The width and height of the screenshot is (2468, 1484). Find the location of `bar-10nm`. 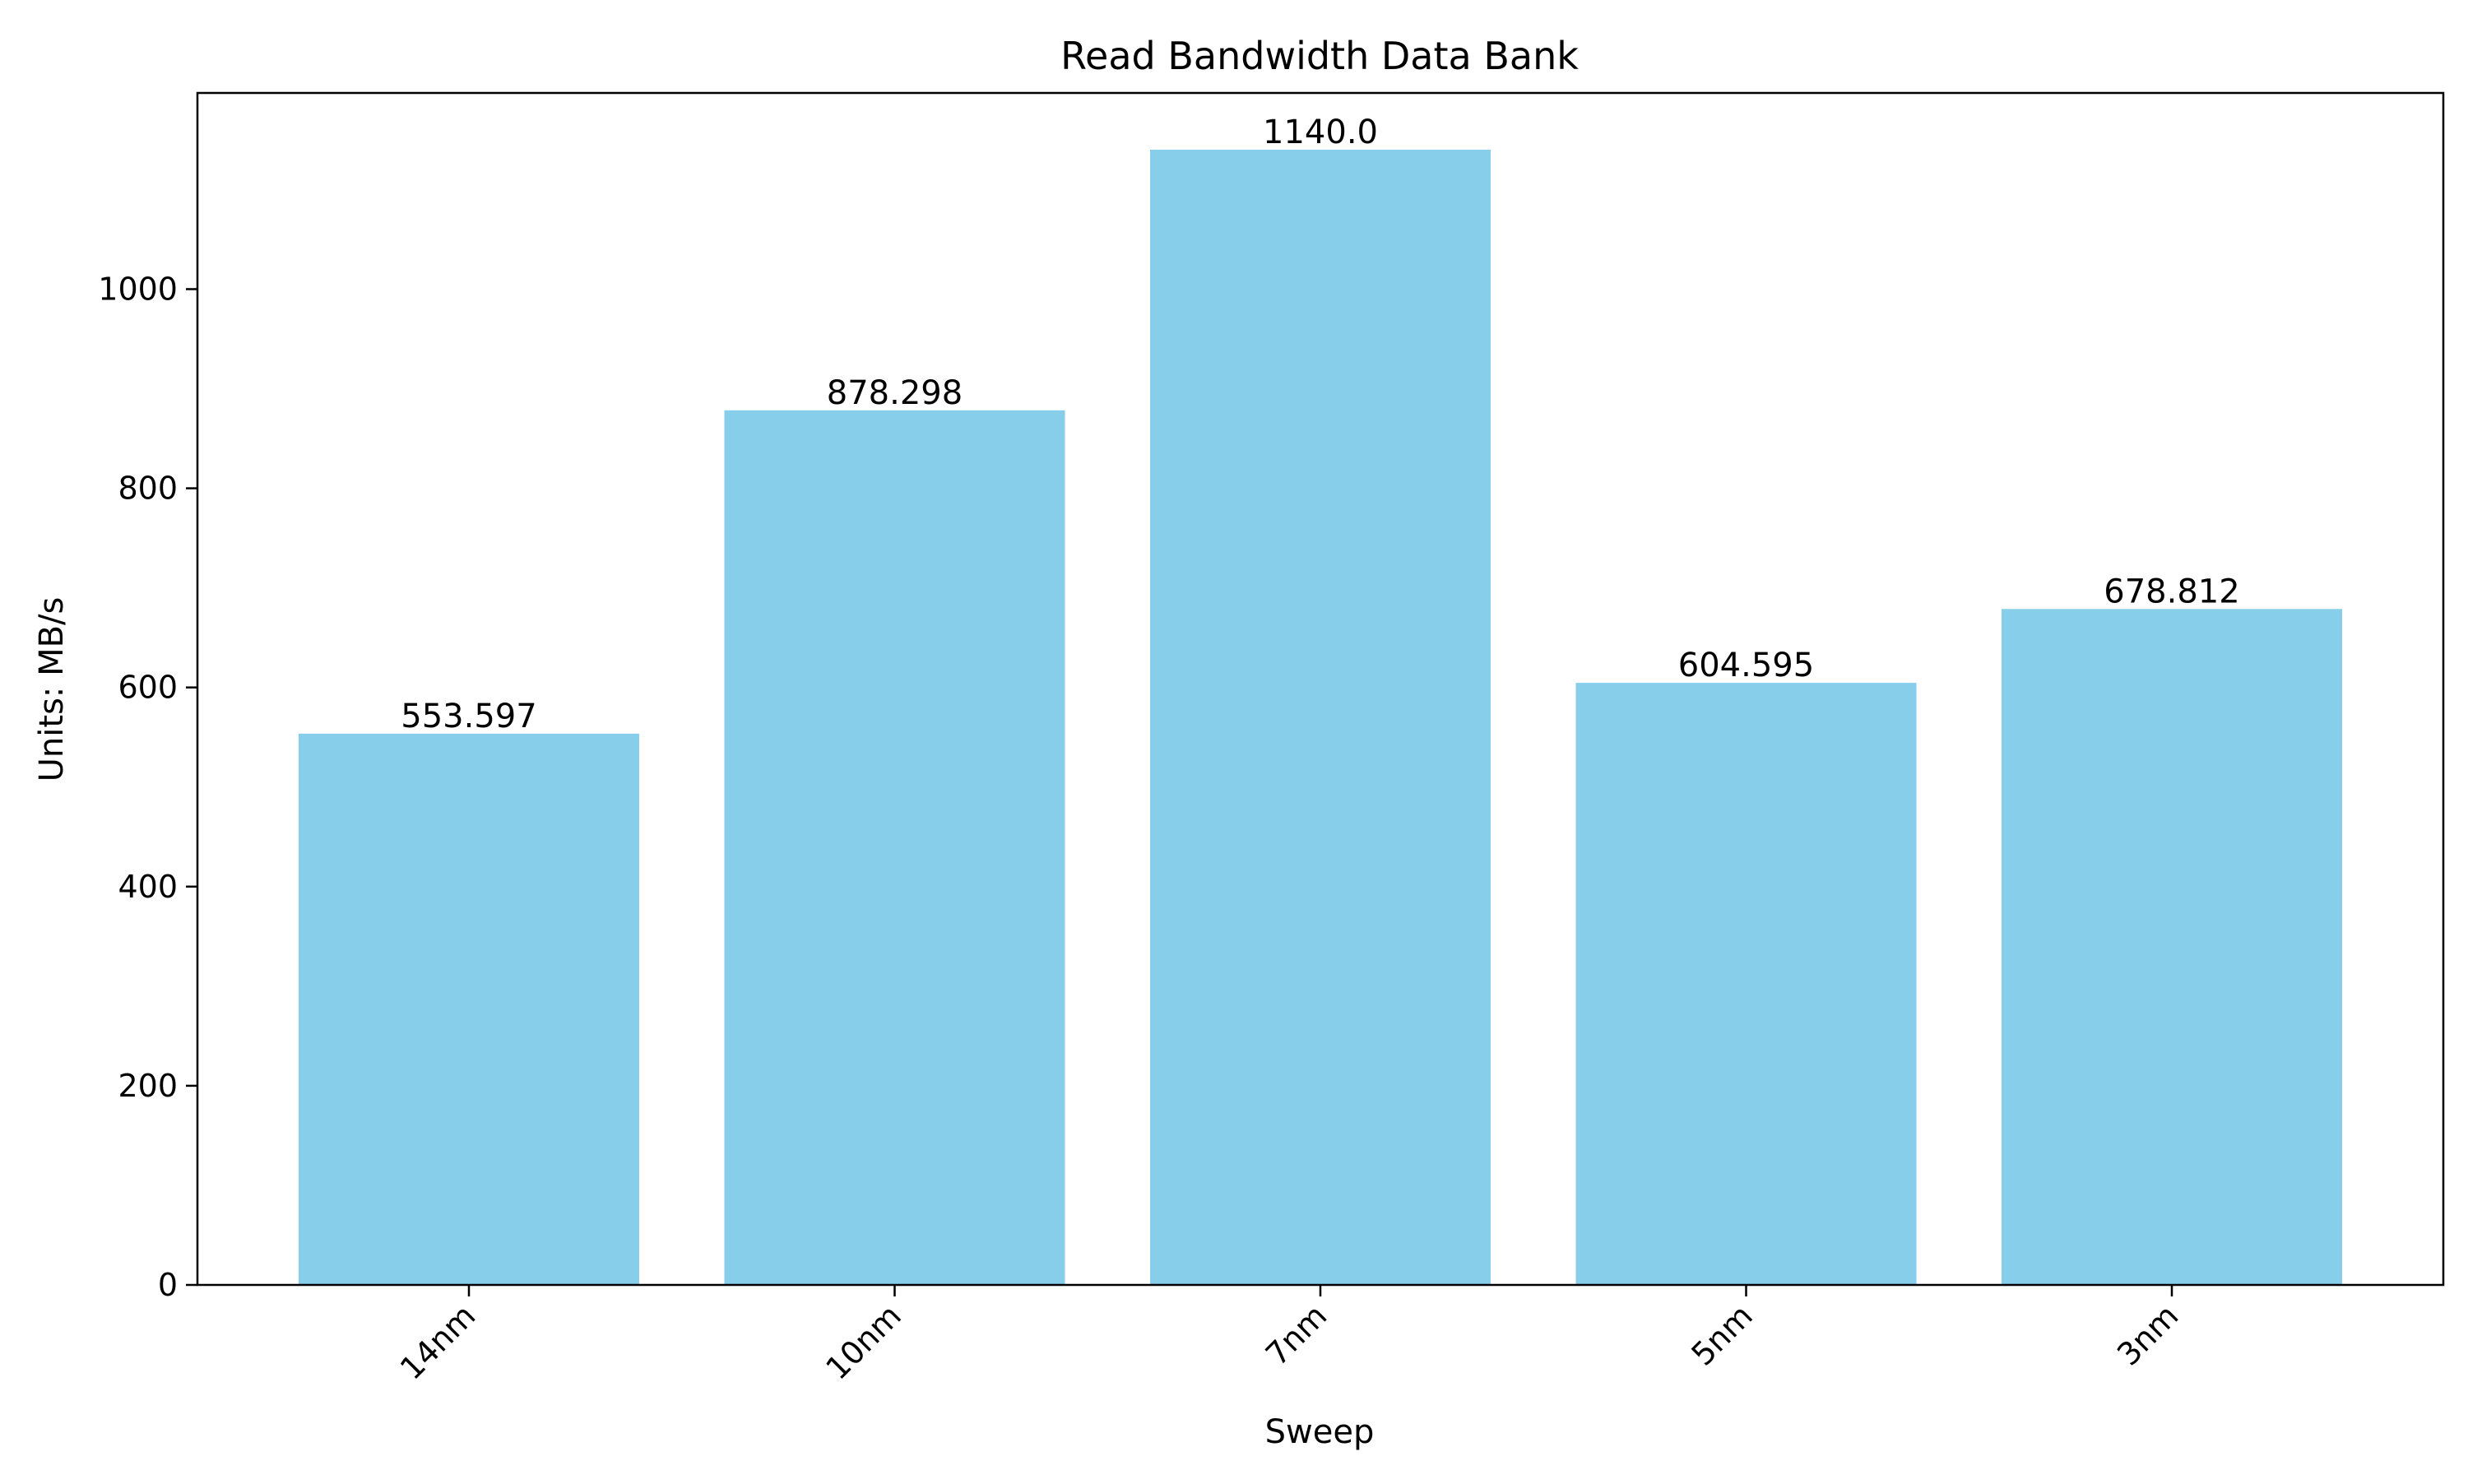

bar-10nm is located at coordinates (894, 848).